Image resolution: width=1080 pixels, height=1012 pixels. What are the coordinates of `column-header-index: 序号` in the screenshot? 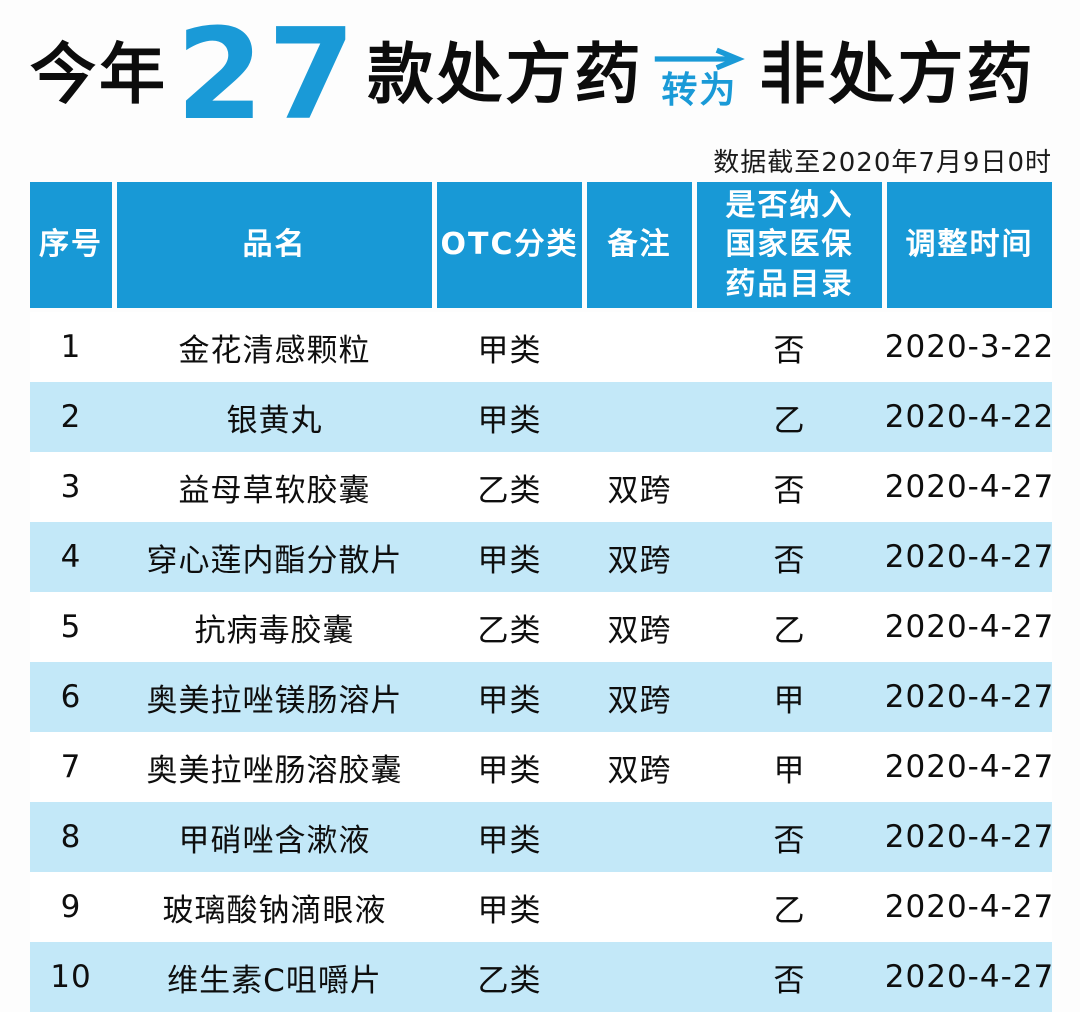 It's located at (71, 245).